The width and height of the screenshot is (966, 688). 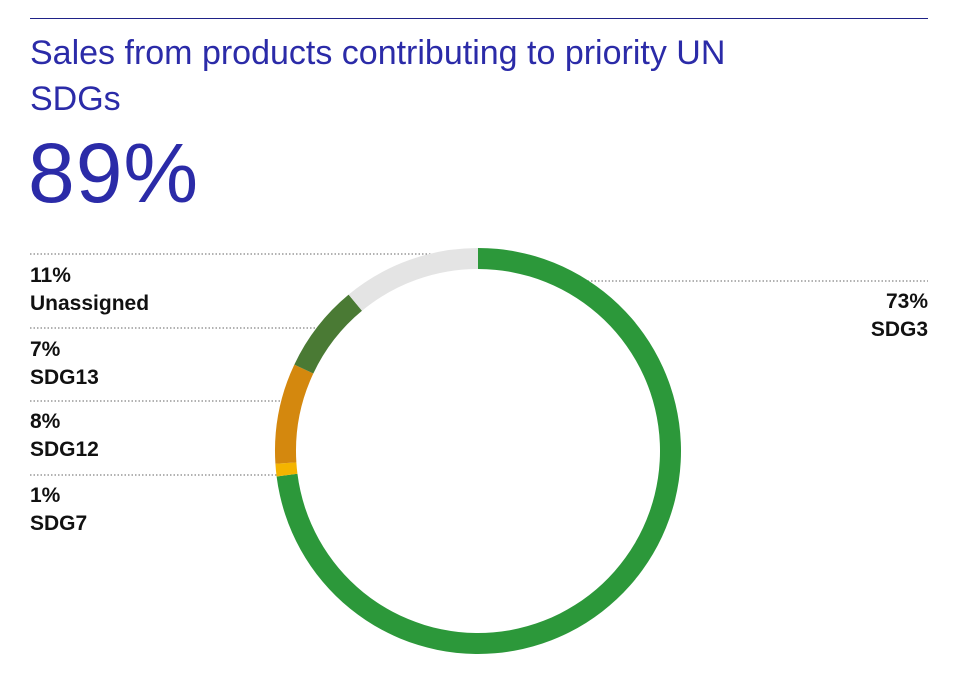 I want to click on legend-sdg3: 73% SDG3, so click(x=828, y=316).